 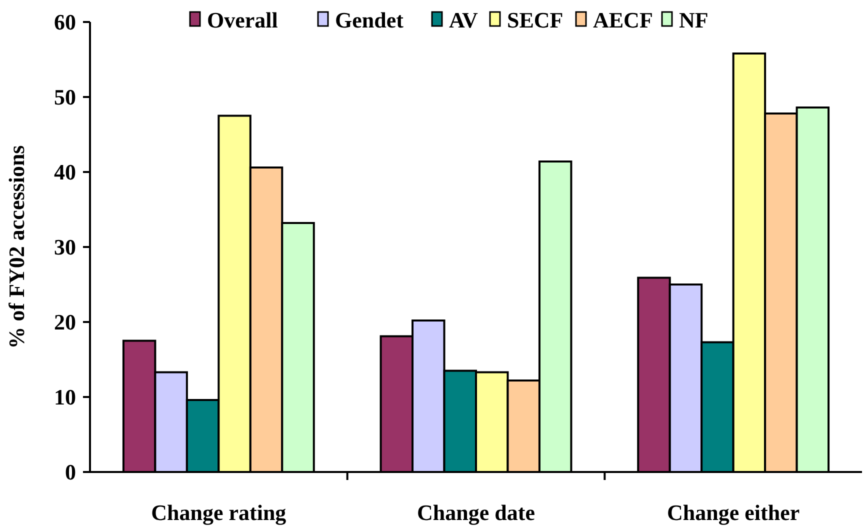 I want to click on legend-label: Gendet, so click(x=369, y=20).